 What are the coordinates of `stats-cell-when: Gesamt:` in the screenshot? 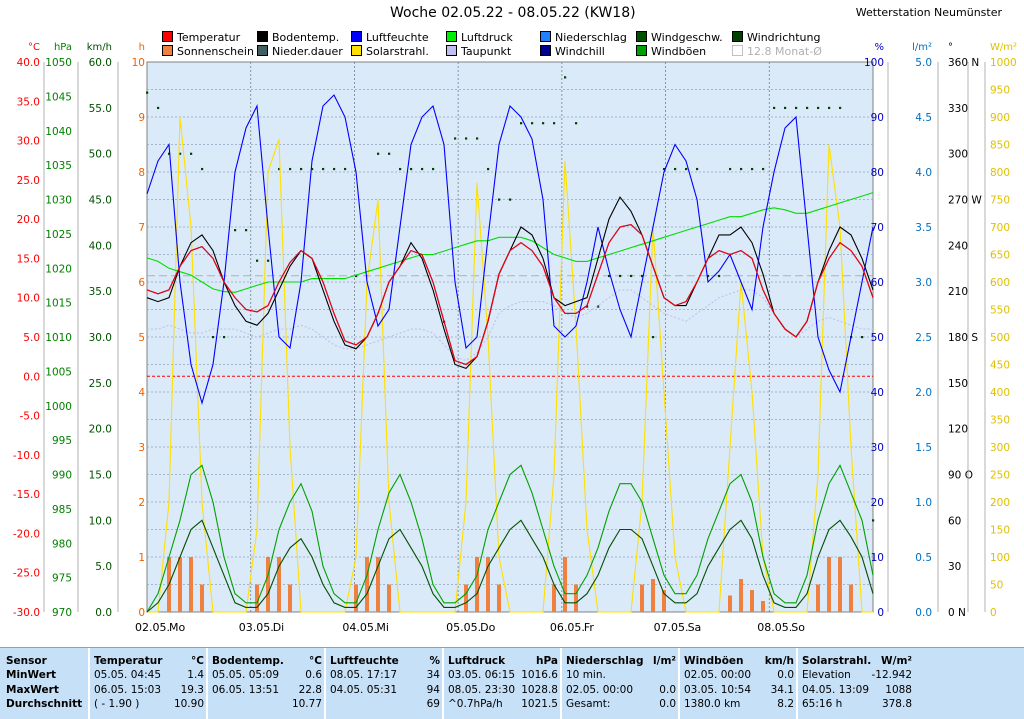 It's located at (588, 703).